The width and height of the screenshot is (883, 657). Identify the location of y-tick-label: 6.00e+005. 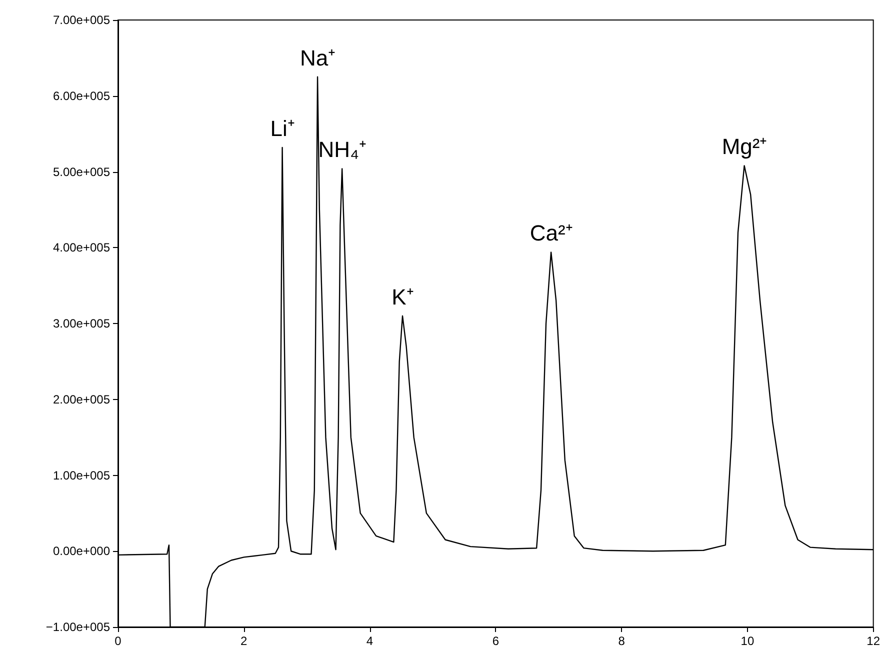
(81, 95).